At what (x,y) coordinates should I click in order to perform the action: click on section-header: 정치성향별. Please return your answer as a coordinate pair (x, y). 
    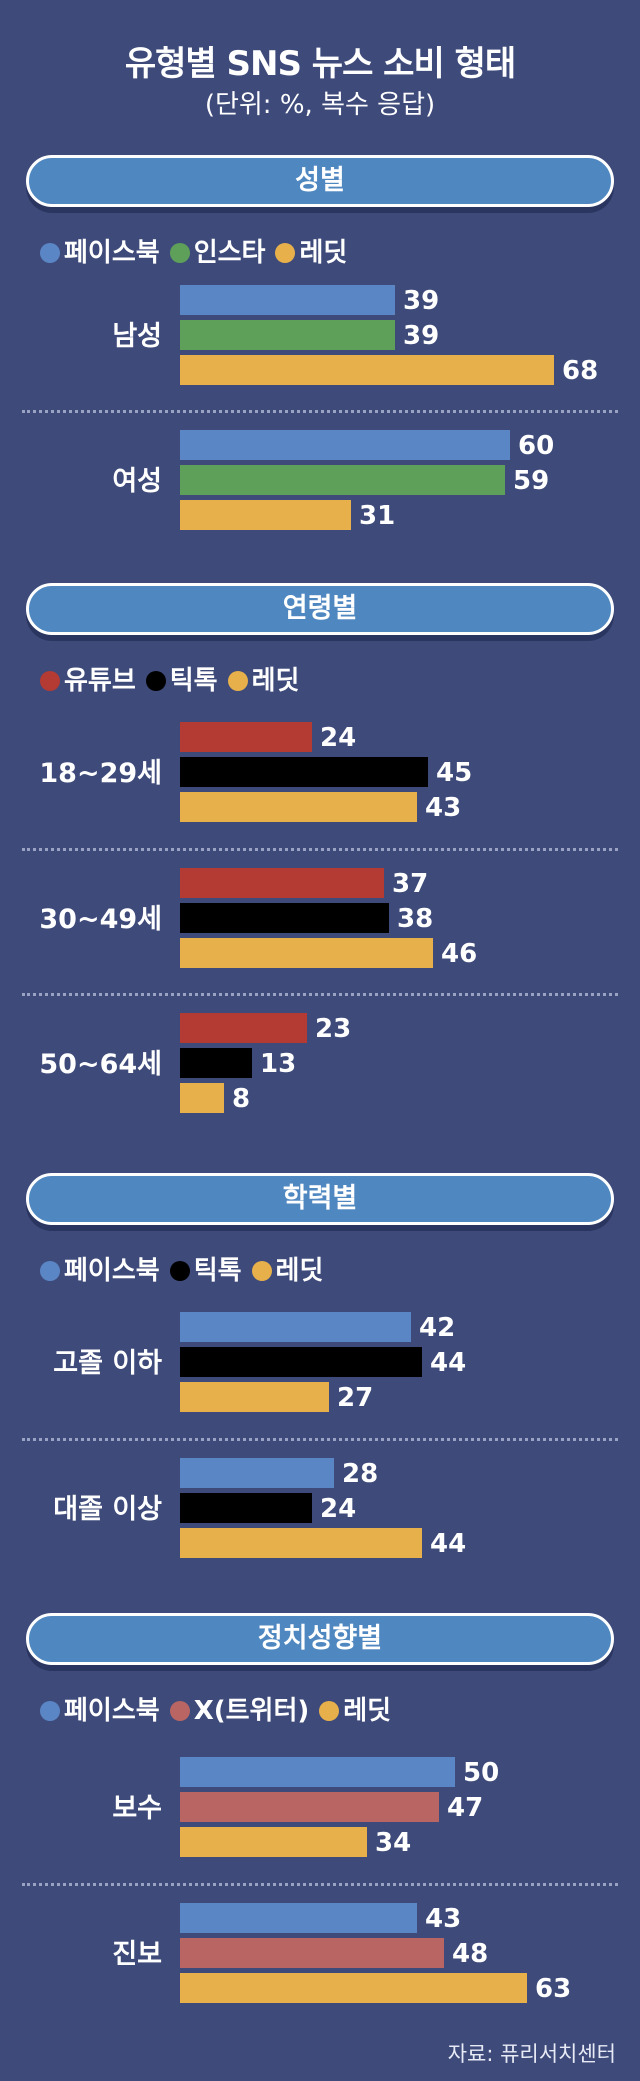
    Looking at the image, I should click on (320, 1639).